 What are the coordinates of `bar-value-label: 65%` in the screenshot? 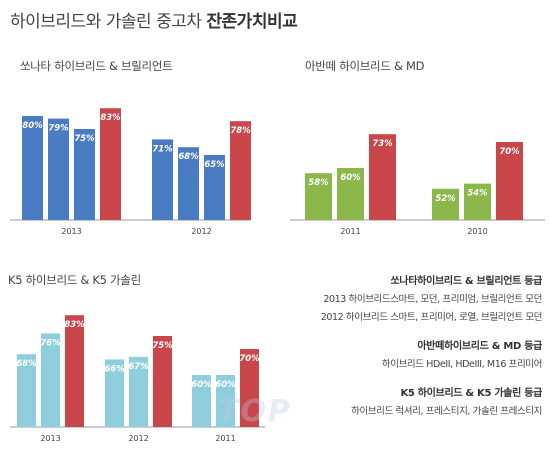 It's located at (214, 165).